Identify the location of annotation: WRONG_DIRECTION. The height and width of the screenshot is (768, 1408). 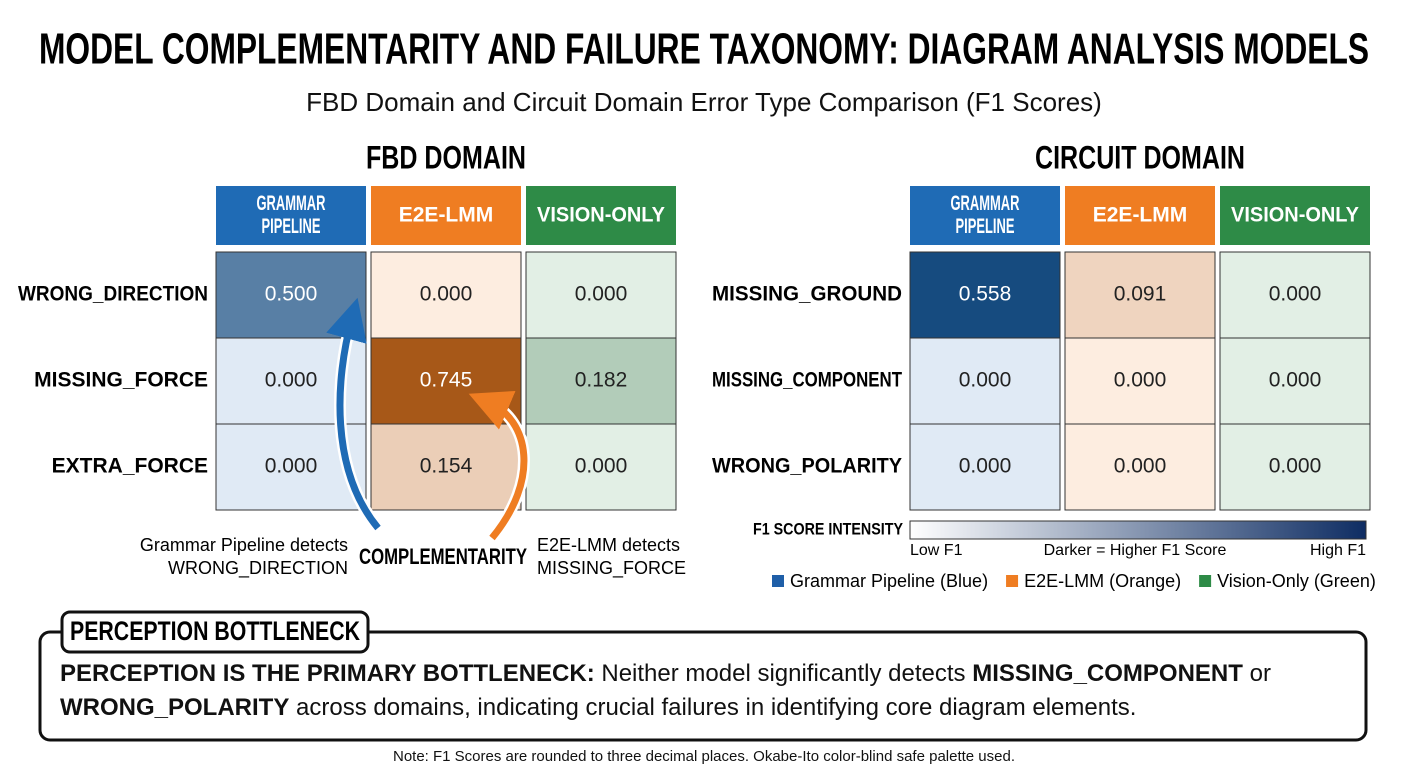
(258, 568).